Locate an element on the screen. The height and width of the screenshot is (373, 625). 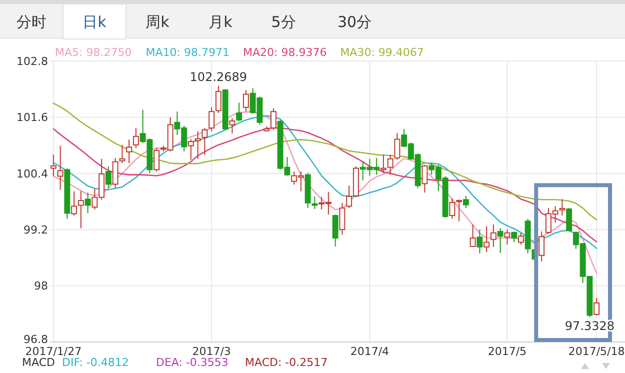
x-tick-label: 2017/1/27 is located at coordinates (53, 351).